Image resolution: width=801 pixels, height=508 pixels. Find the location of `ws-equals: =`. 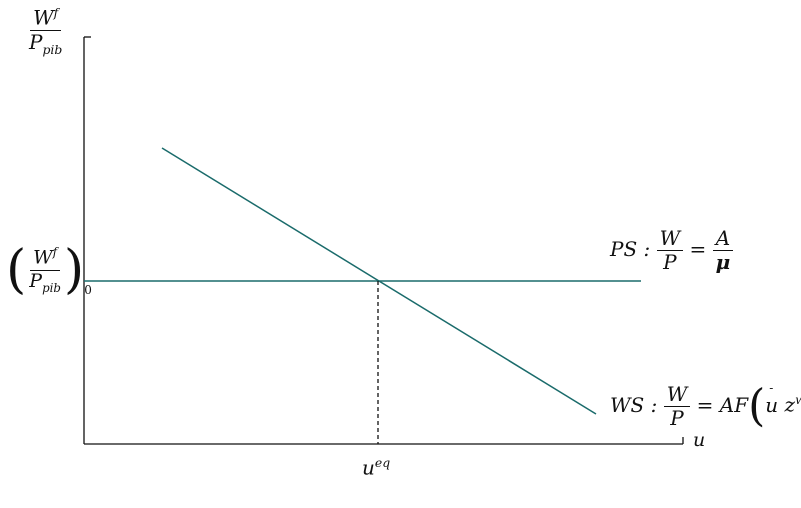

ws-equals: = is located at coordinates (705, 405).